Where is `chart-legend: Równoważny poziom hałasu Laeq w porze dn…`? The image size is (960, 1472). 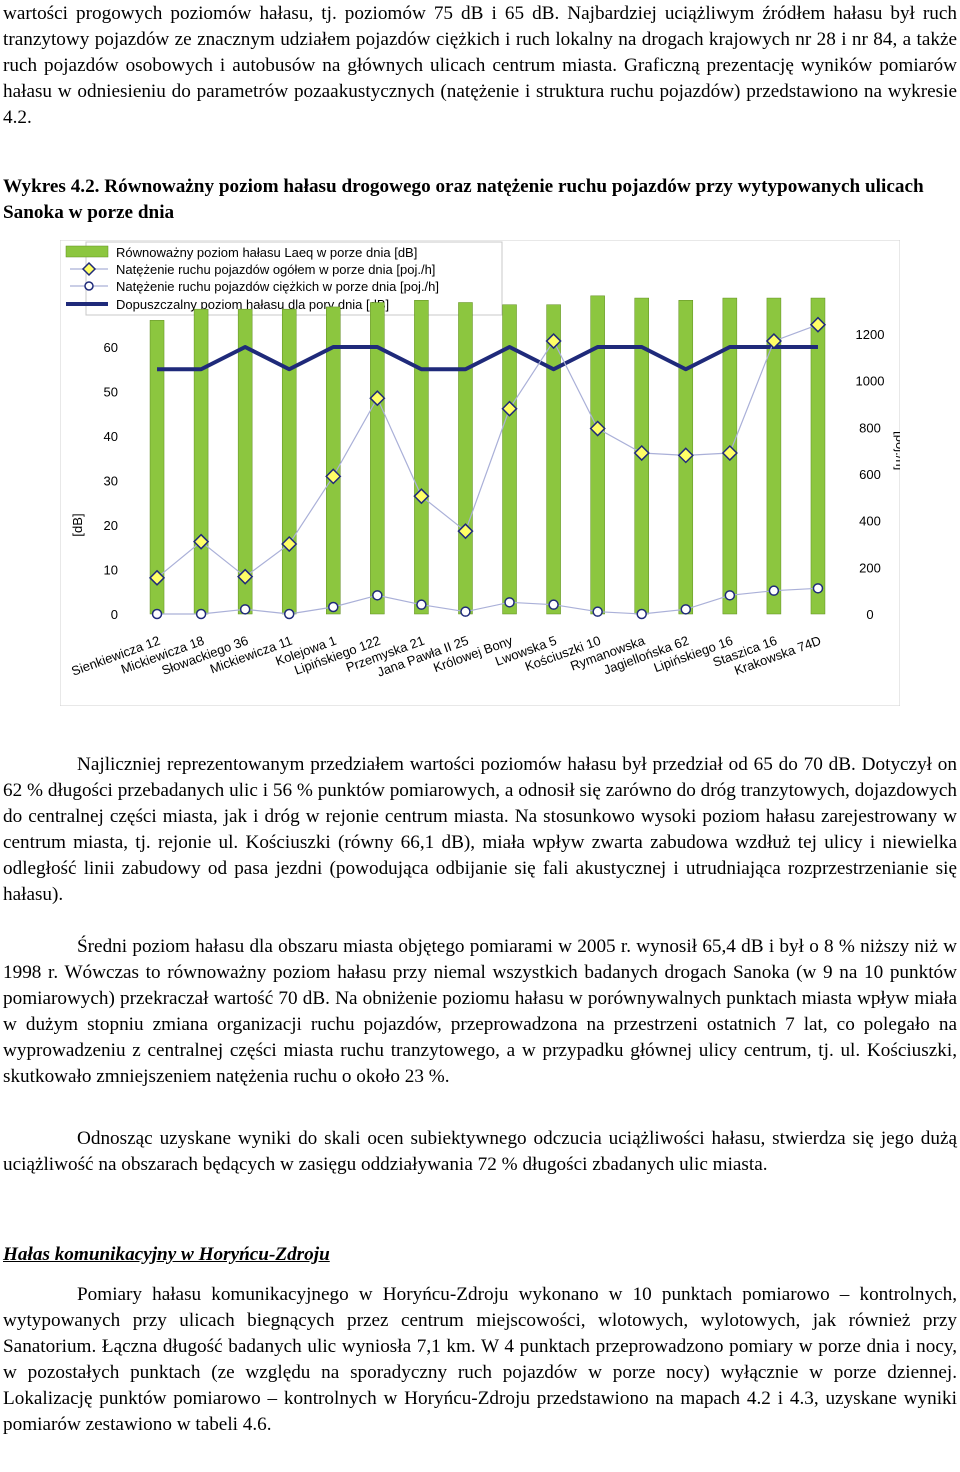
chart-legend: Równoważny poziom hałasu Laeq w porze dn… is located at coordinates (284, 278).